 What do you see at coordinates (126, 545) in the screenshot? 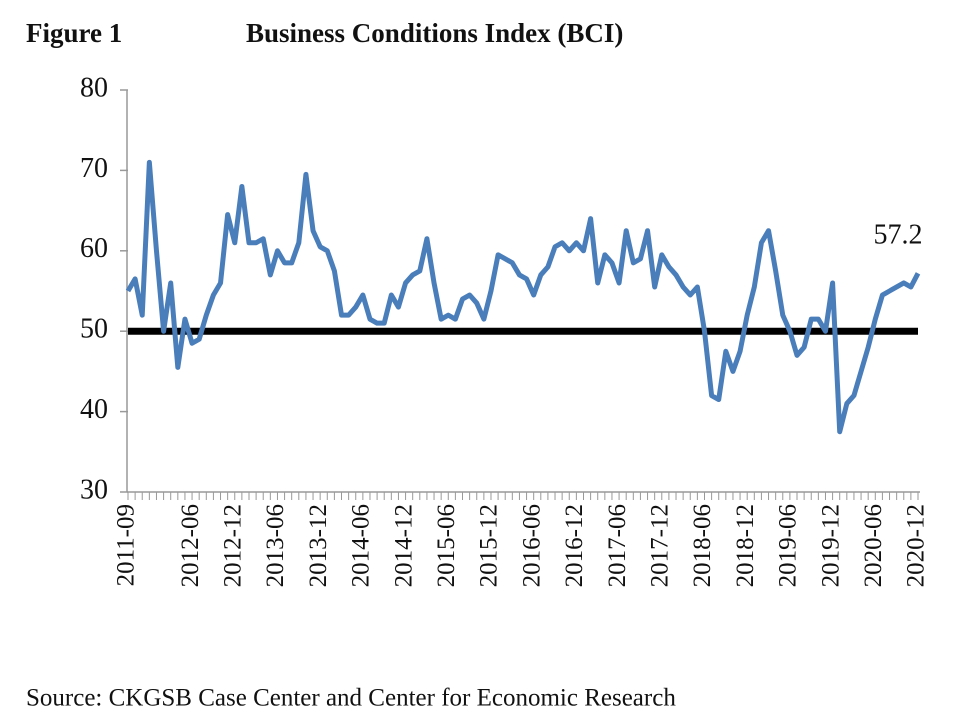
I see `x-tick-label: 2011-09` at bounding box center [126, 545].